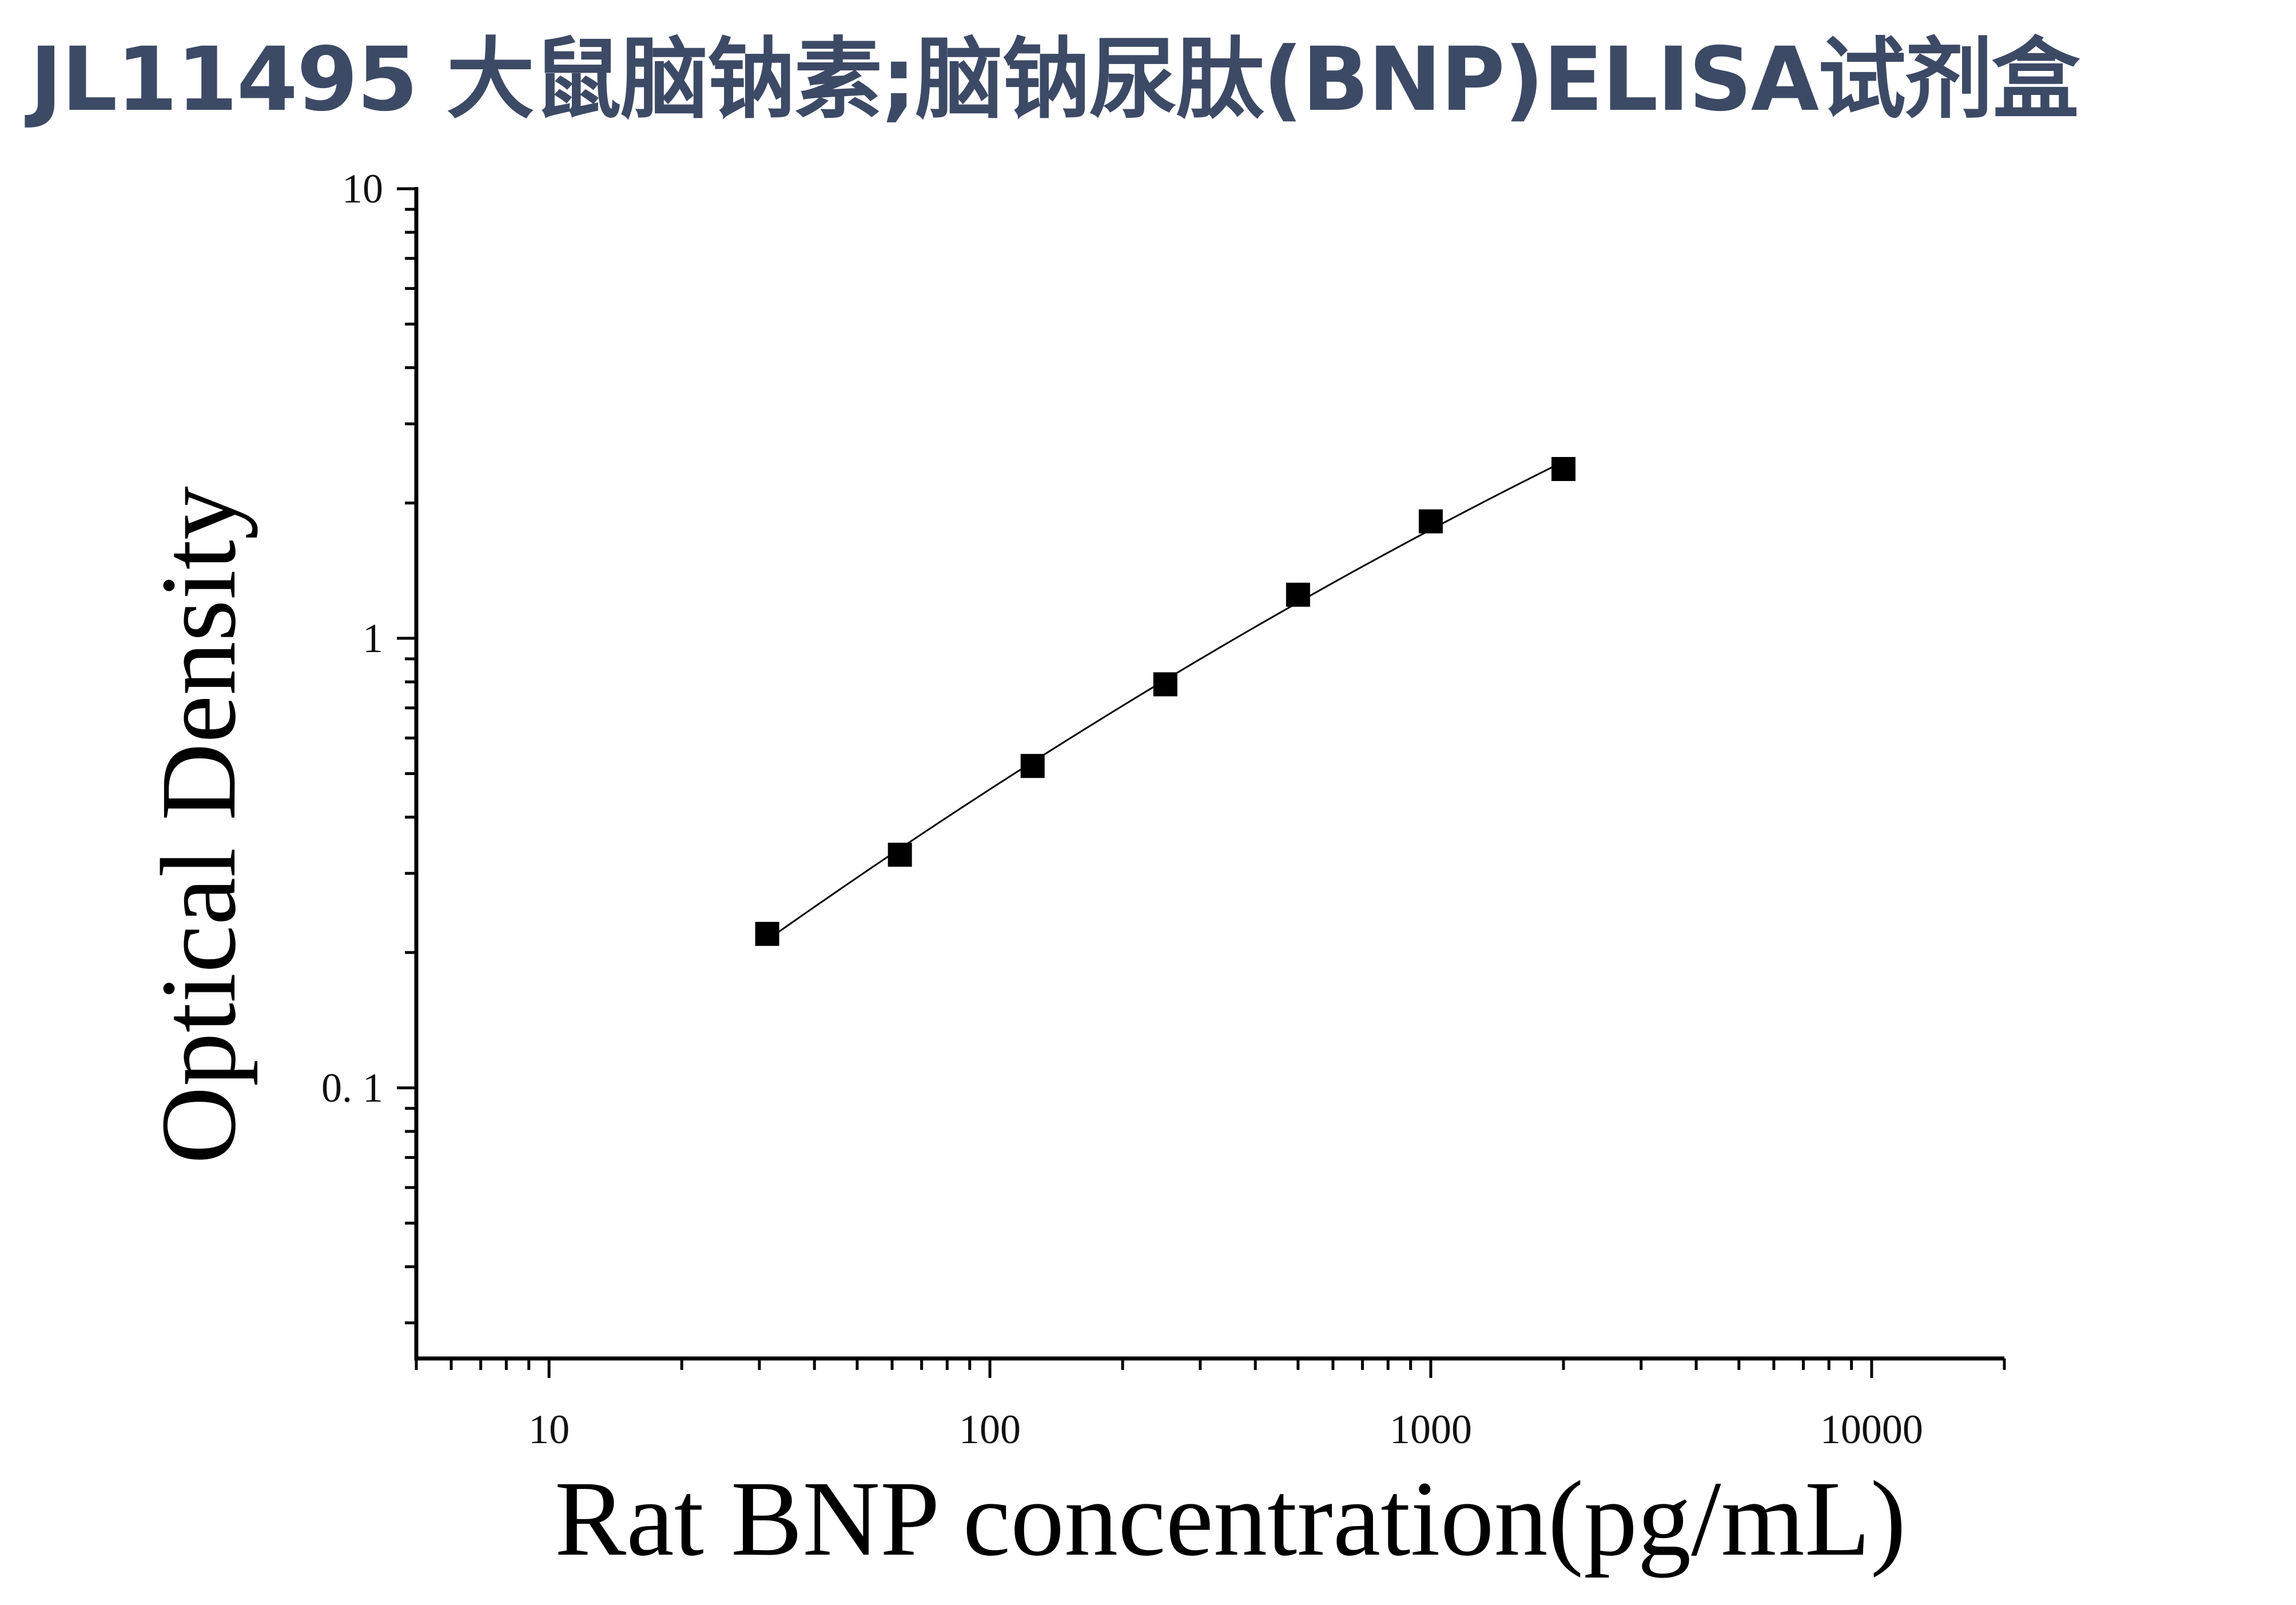  What do you see at coordinates (1055, 80) in the screenshot?
I see `page-title: JL11495 大鼠脑钠素;脑钠尿肽(BNP)ELISA试剂盒` at bounding box center [1055, 80].